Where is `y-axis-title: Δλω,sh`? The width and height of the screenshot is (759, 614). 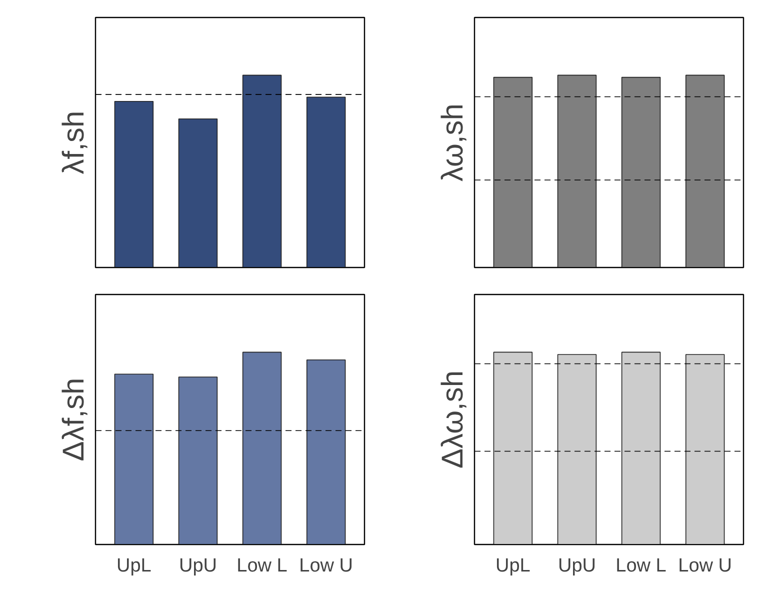 y-axis-title: Δλω,sh is located at coordinates (453, 419).